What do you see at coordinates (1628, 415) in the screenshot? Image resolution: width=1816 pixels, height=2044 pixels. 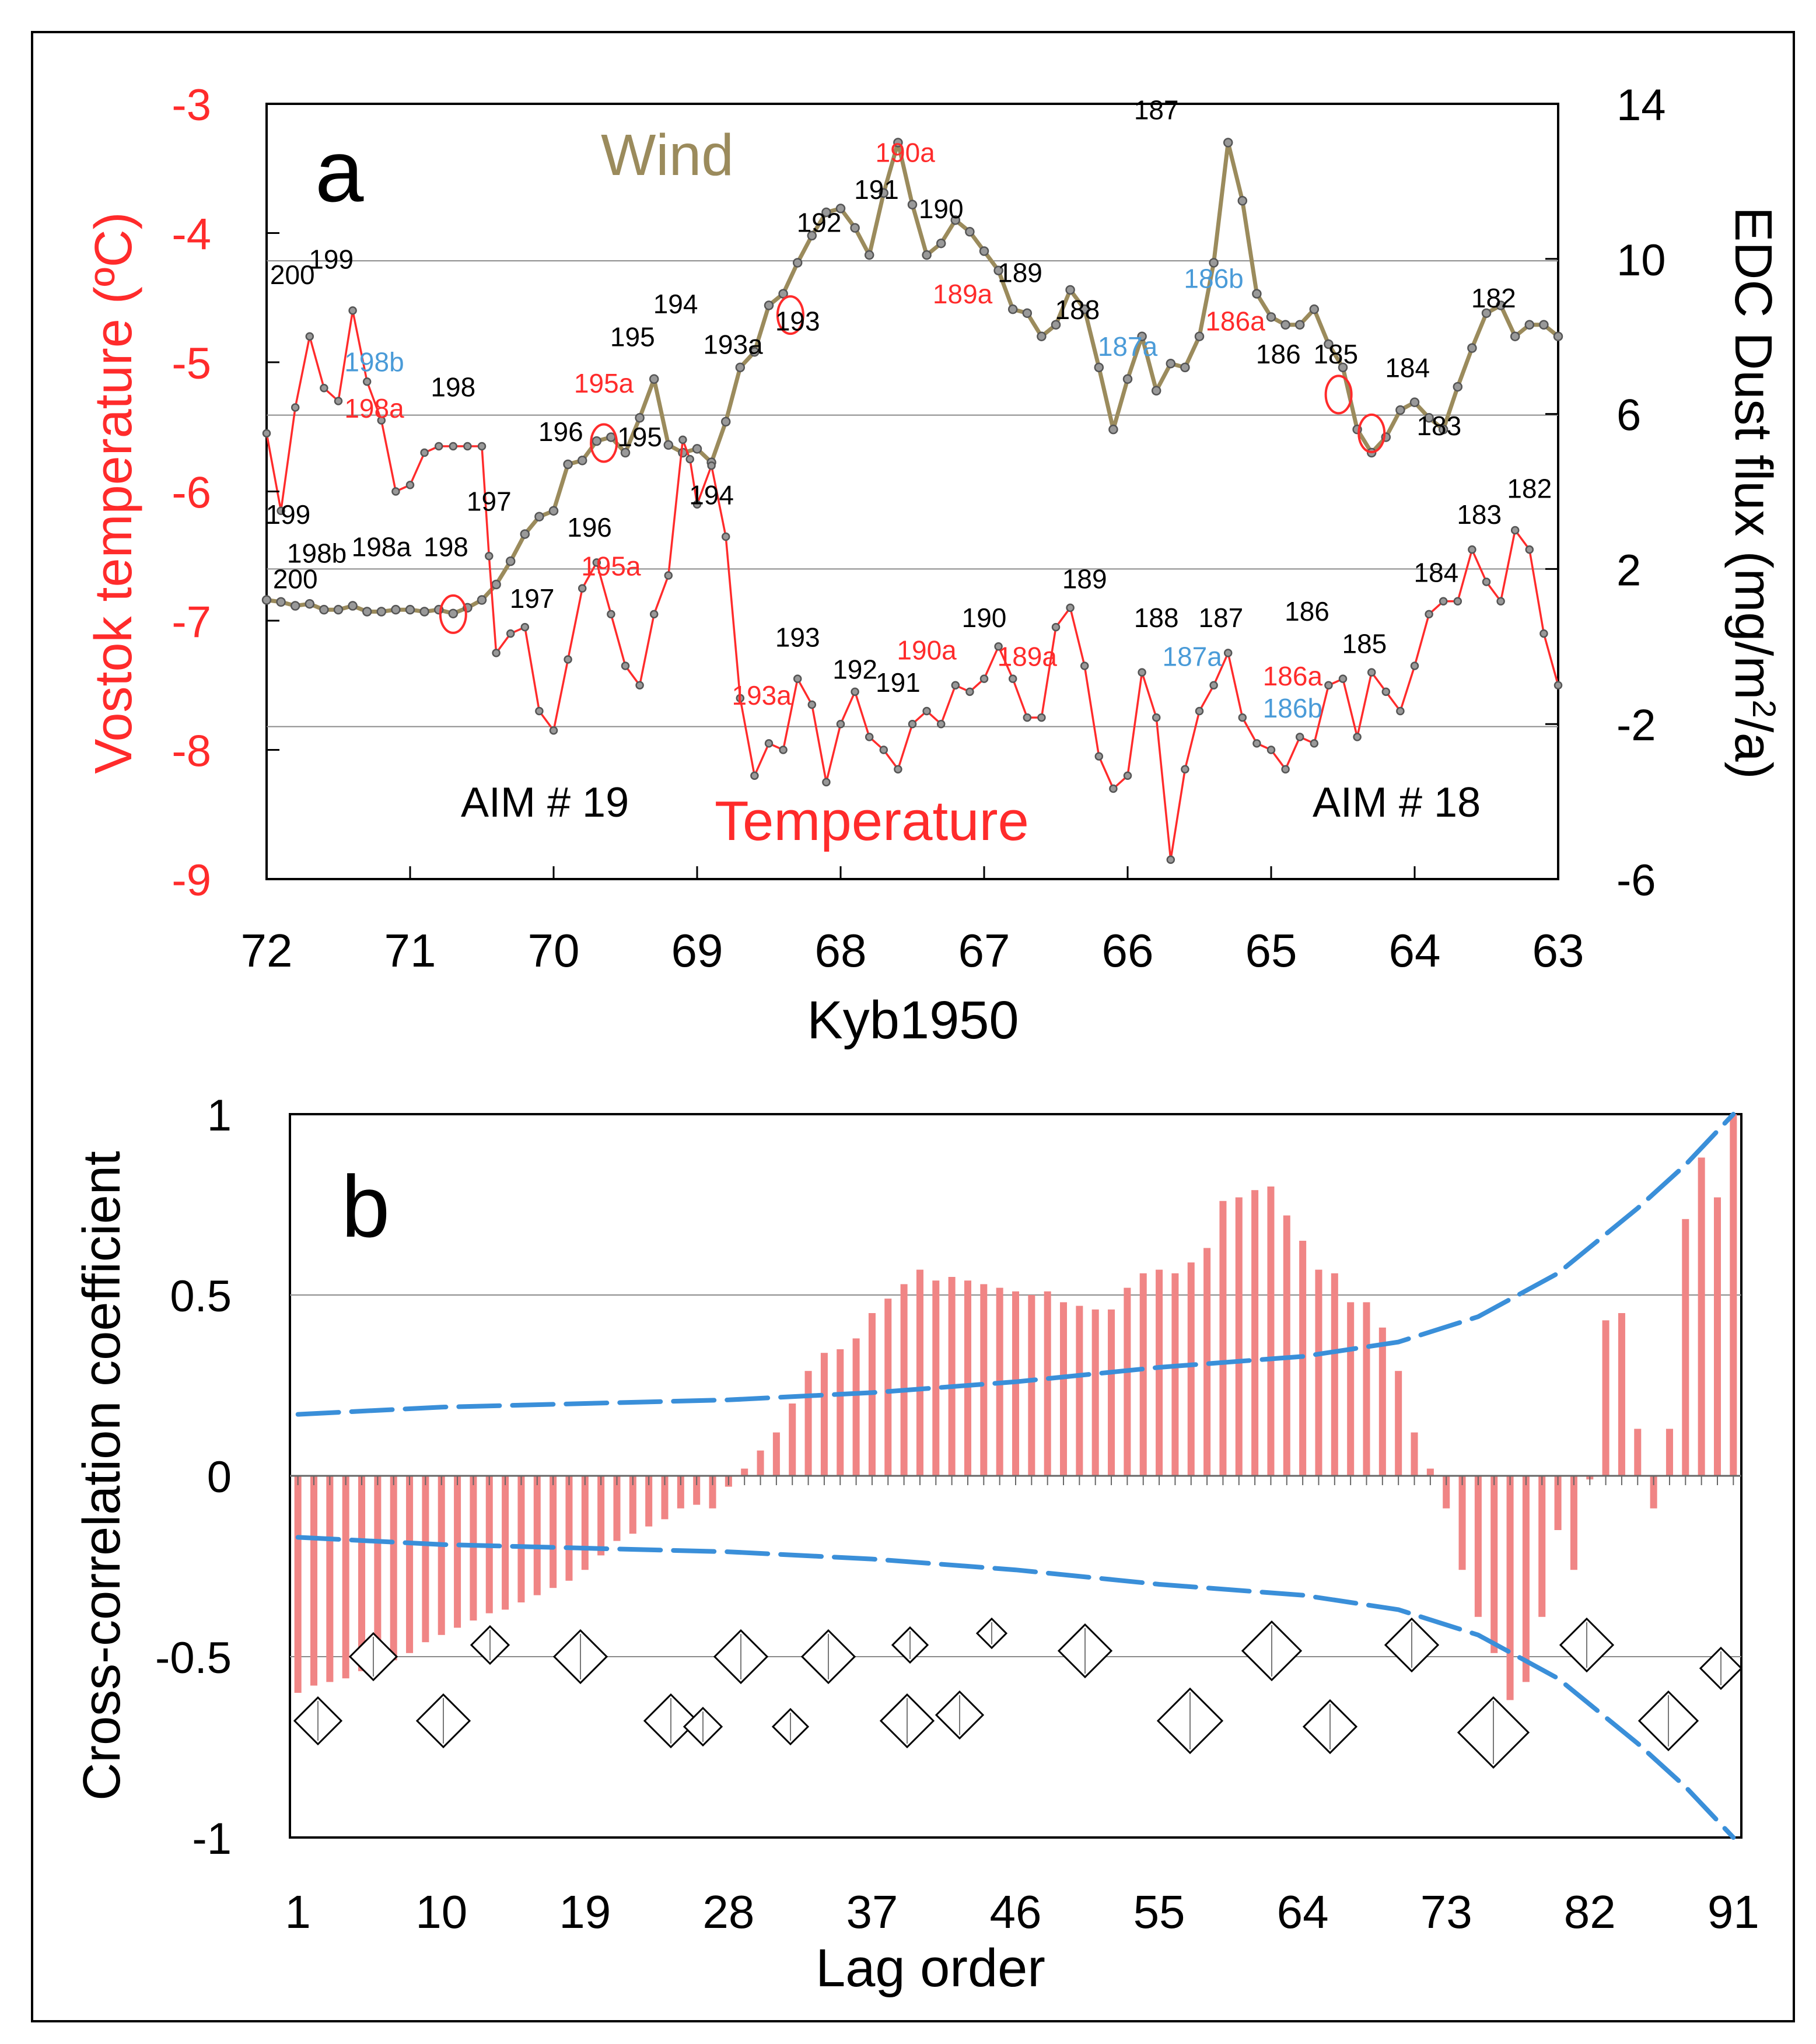 I see `right-y-tick-label: 6` at bounding box center [1628, 415].